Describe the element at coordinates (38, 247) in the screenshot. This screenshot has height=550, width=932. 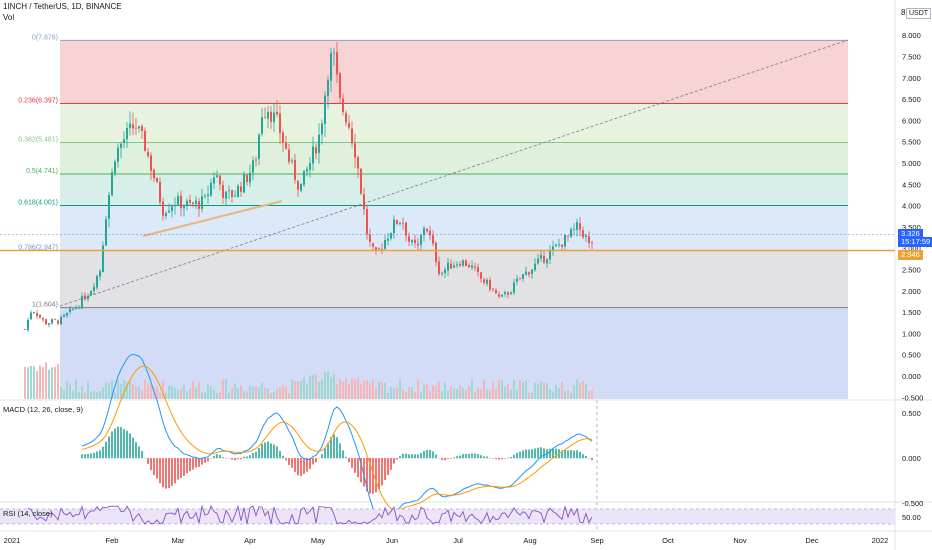
I see `fib-level-label: 0.786(2.947)` at that location.